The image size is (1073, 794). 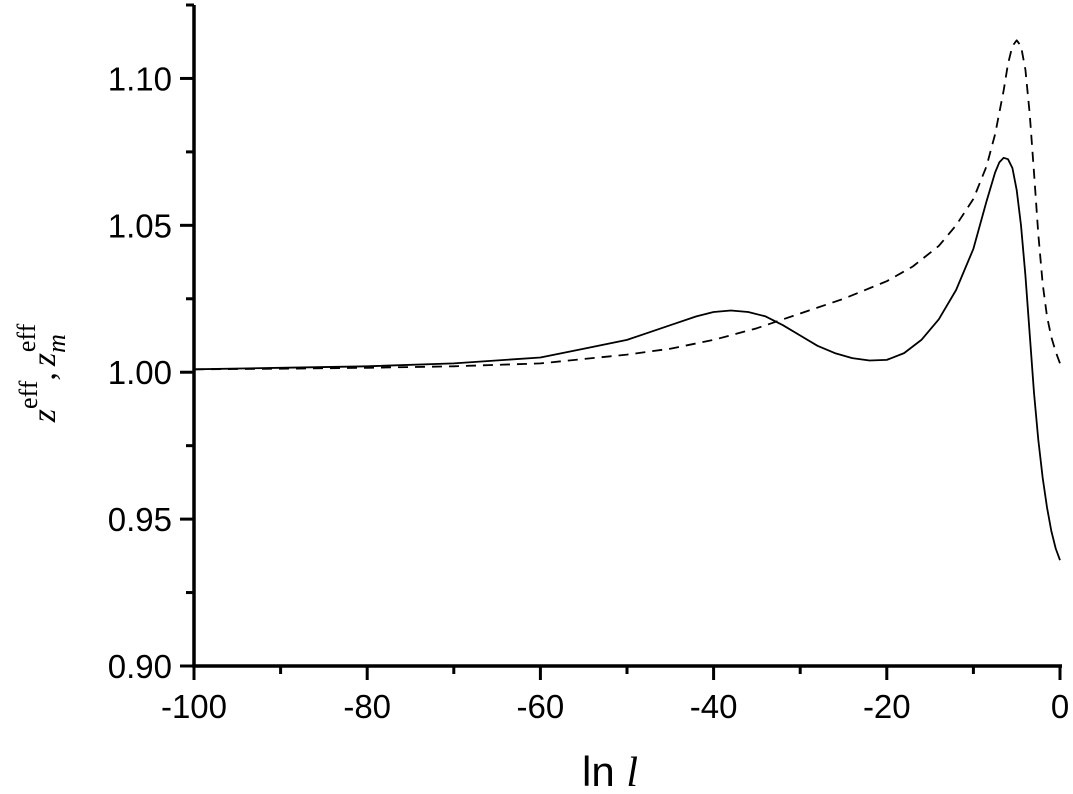 What do you see at coordinates (541, 706) in the screenshot?
I see `x-tick-label: -60` at bounding box center [541, 706].